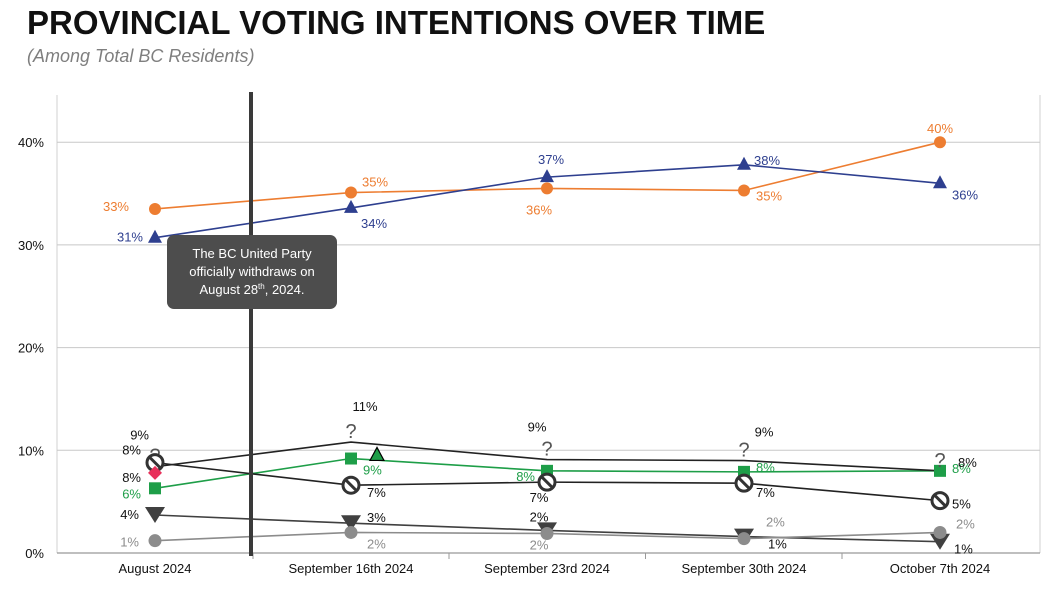  I want to click on x-tick-label: September 23rd 2024, so click(547, 568).